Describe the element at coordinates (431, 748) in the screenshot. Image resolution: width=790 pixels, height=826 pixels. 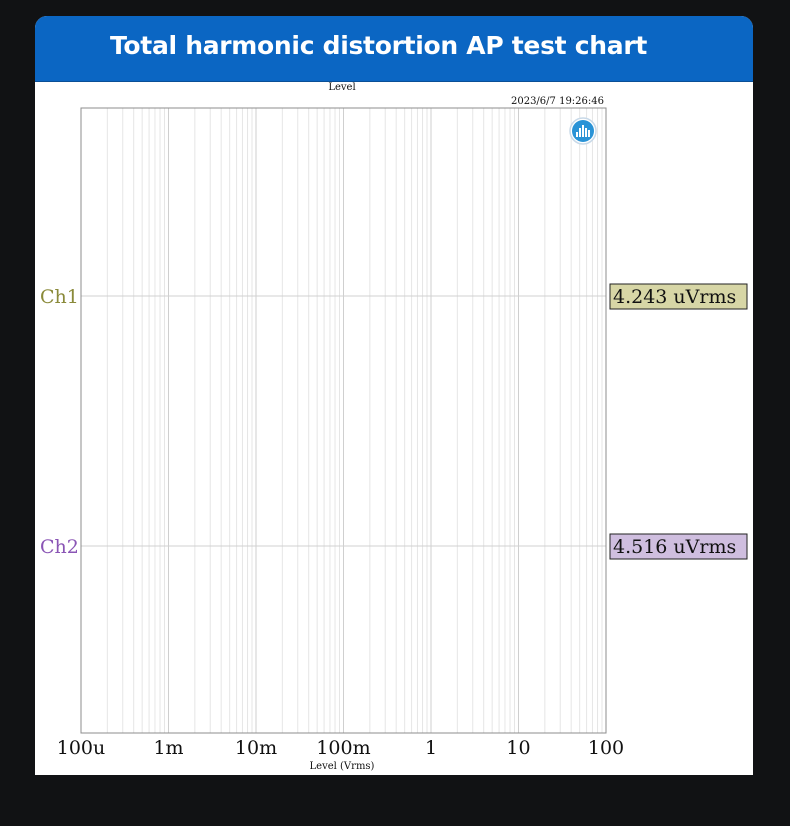
I see `x-tick-label: 1` at that location.